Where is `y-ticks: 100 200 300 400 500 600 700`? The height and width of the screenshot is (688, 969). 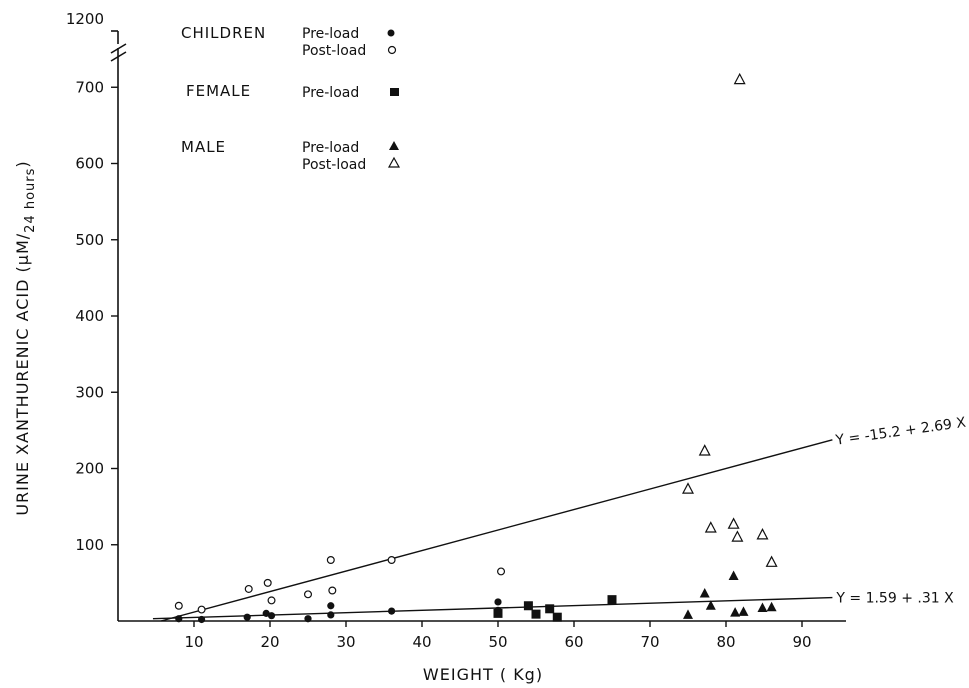 y-ticks: 100 200 300 400 500 600 700 is located at coordinates (96, 316).